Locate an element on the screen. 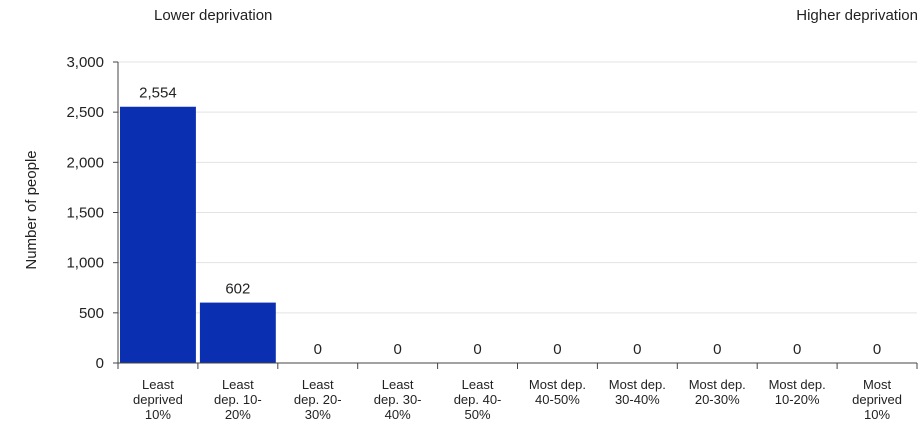  x-tick-label: Least deprived 10% is located at coordinates (158, 399).